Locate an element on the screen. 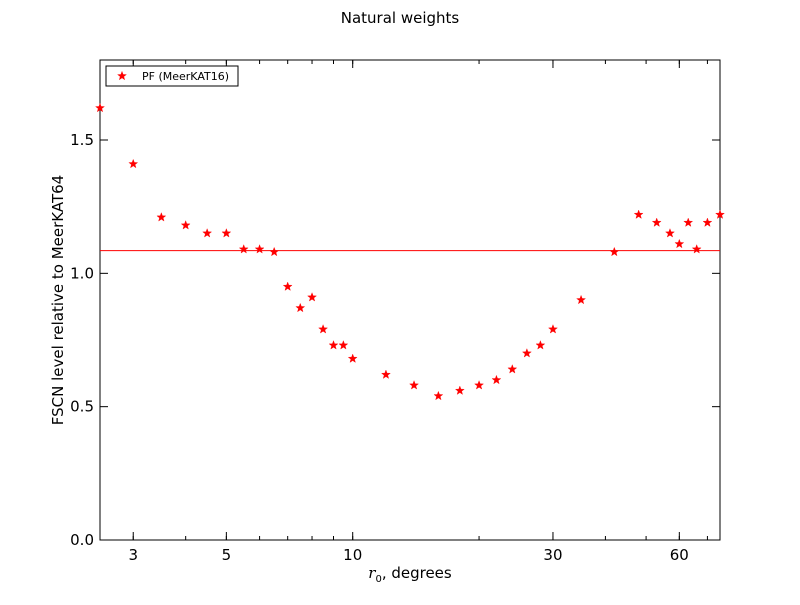 Image resolution: width=800 pixels, height=605 pixels. x-axis-label-rest: , degrees is located at coordinates (417, 573).